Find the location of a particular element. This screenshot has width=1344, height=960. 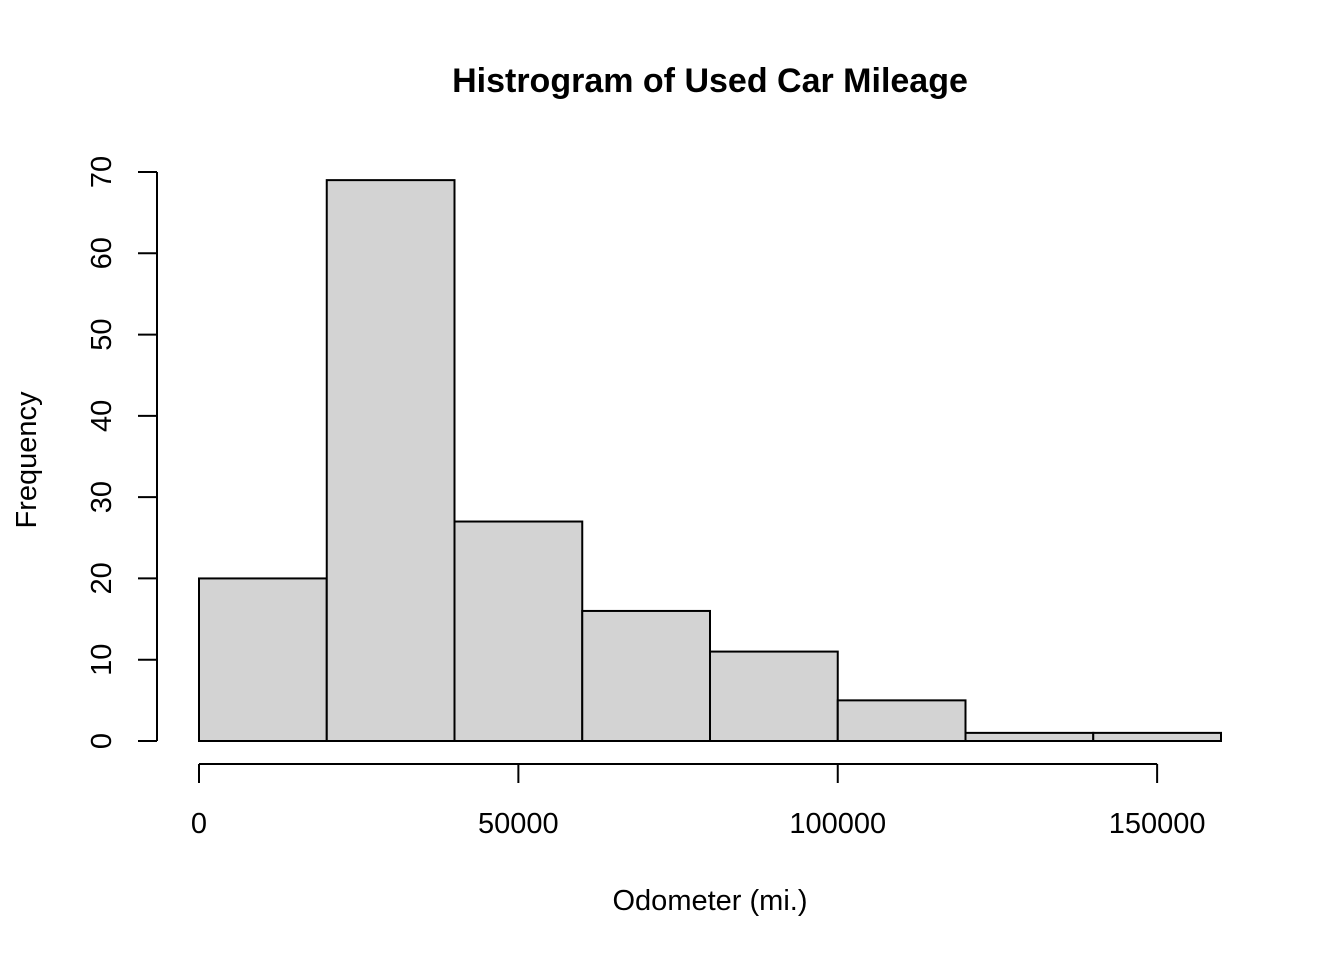

y-tick-label: 50 is located at coordinates (102, 334).